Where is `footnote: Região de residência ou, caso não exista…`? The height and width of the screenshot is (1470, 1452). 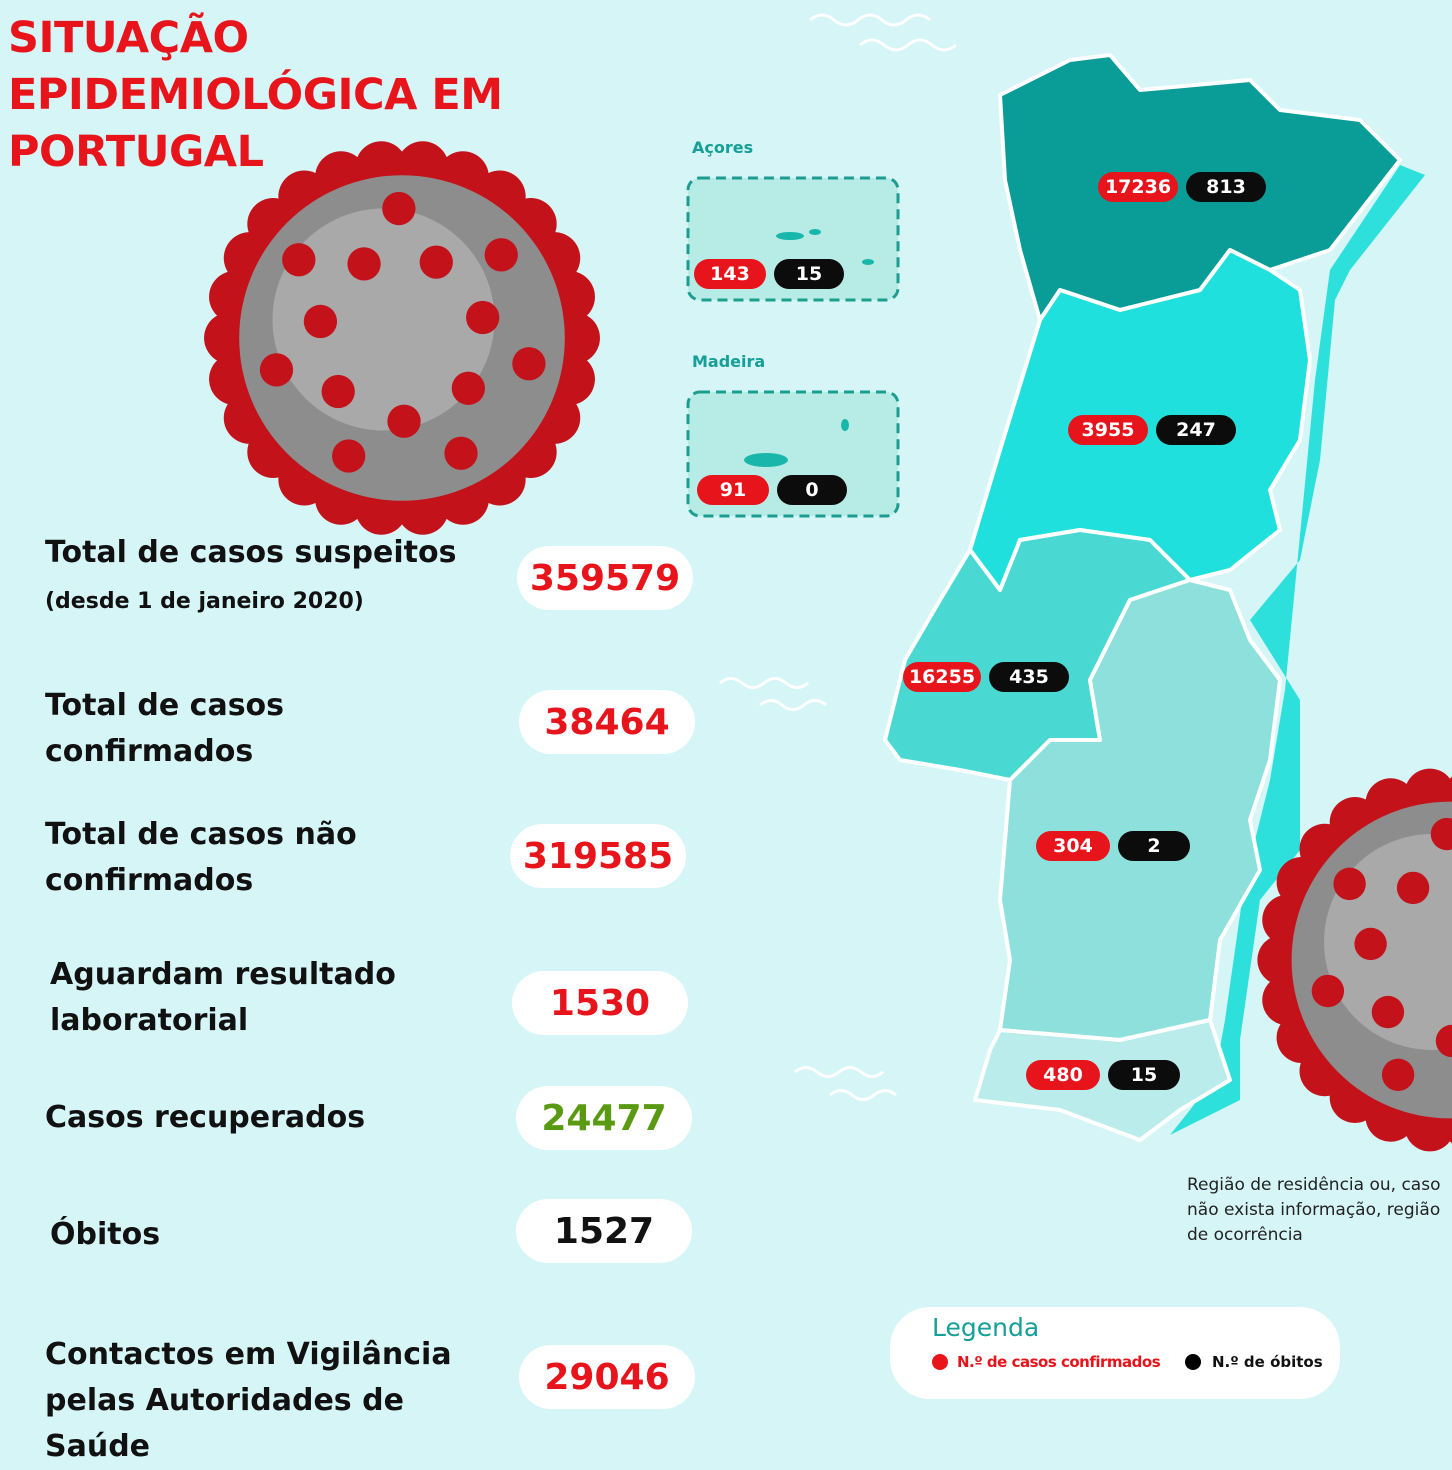 footnote: Região de residência ou, caso não exista… is located at coordinates (1314, 1210).